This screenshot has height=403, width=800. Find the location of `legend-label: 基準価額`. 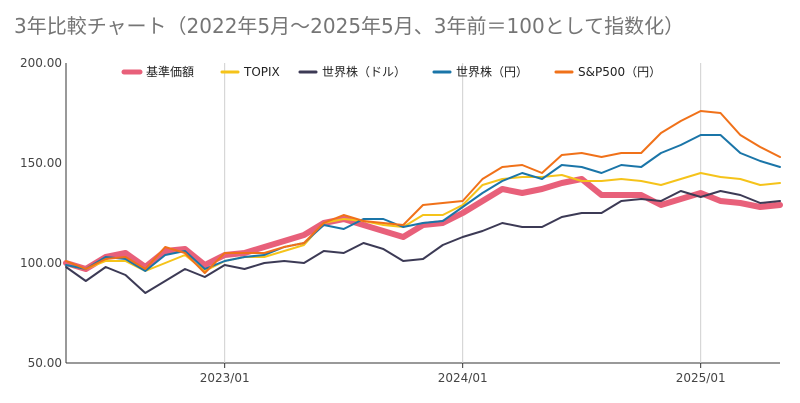

legend-label: 基準価額 is located at coordinates (170, 71).